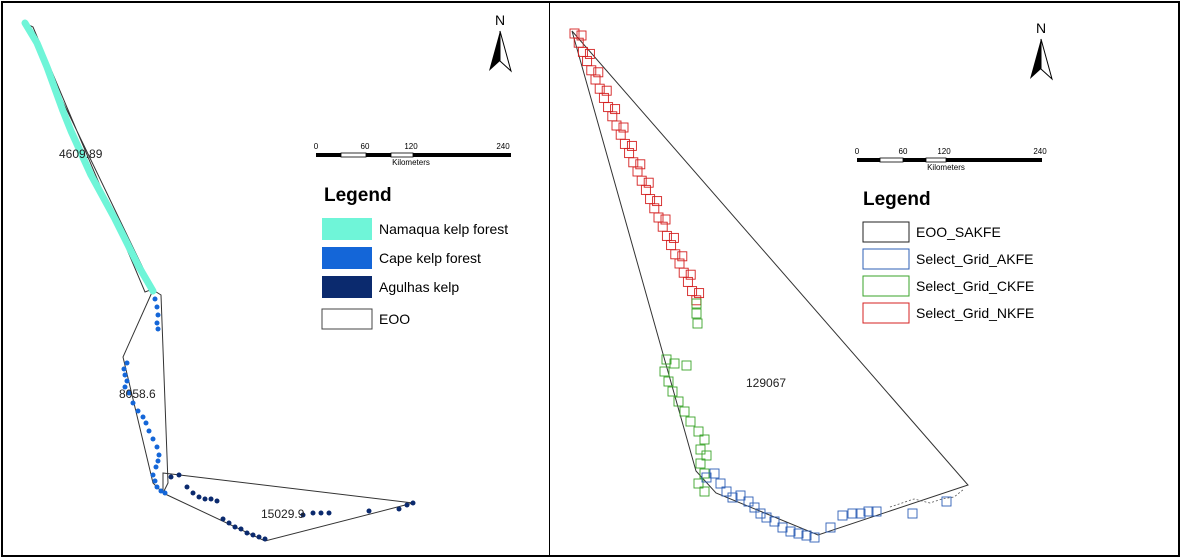 This screenshot has width=1181, height=558. I want to click on eoo-label-cape: 8058.6, so click(137, 394).